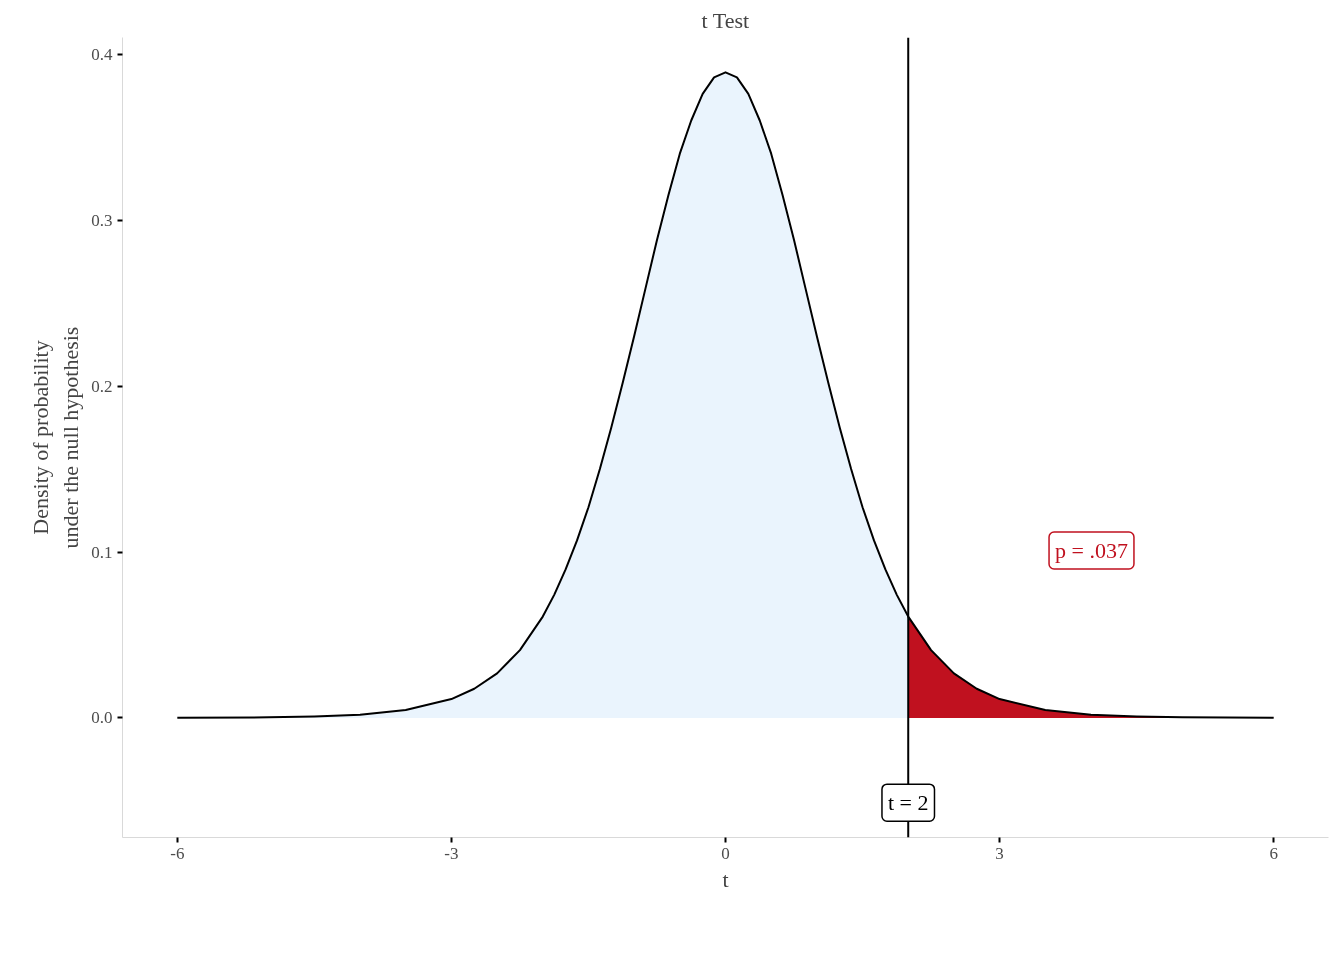 Image resolution: width=1344 pixels, height=960 pixels. Describe the element at coordinates (102, 552) in the screenshot. I see `y-tick-label: 0.1` at that location.